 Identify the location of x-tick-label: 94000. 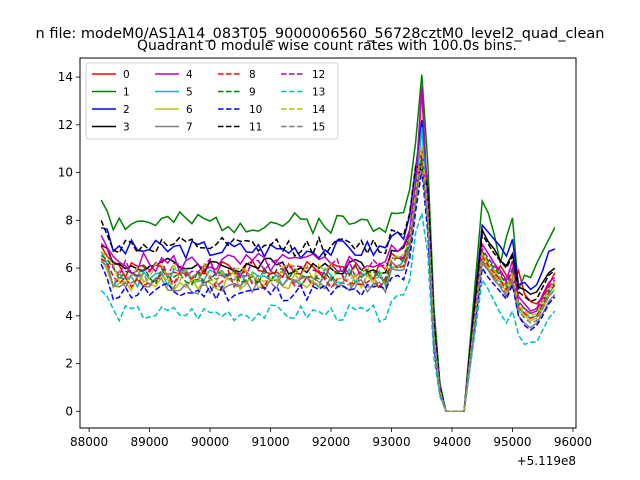
(452, 442).